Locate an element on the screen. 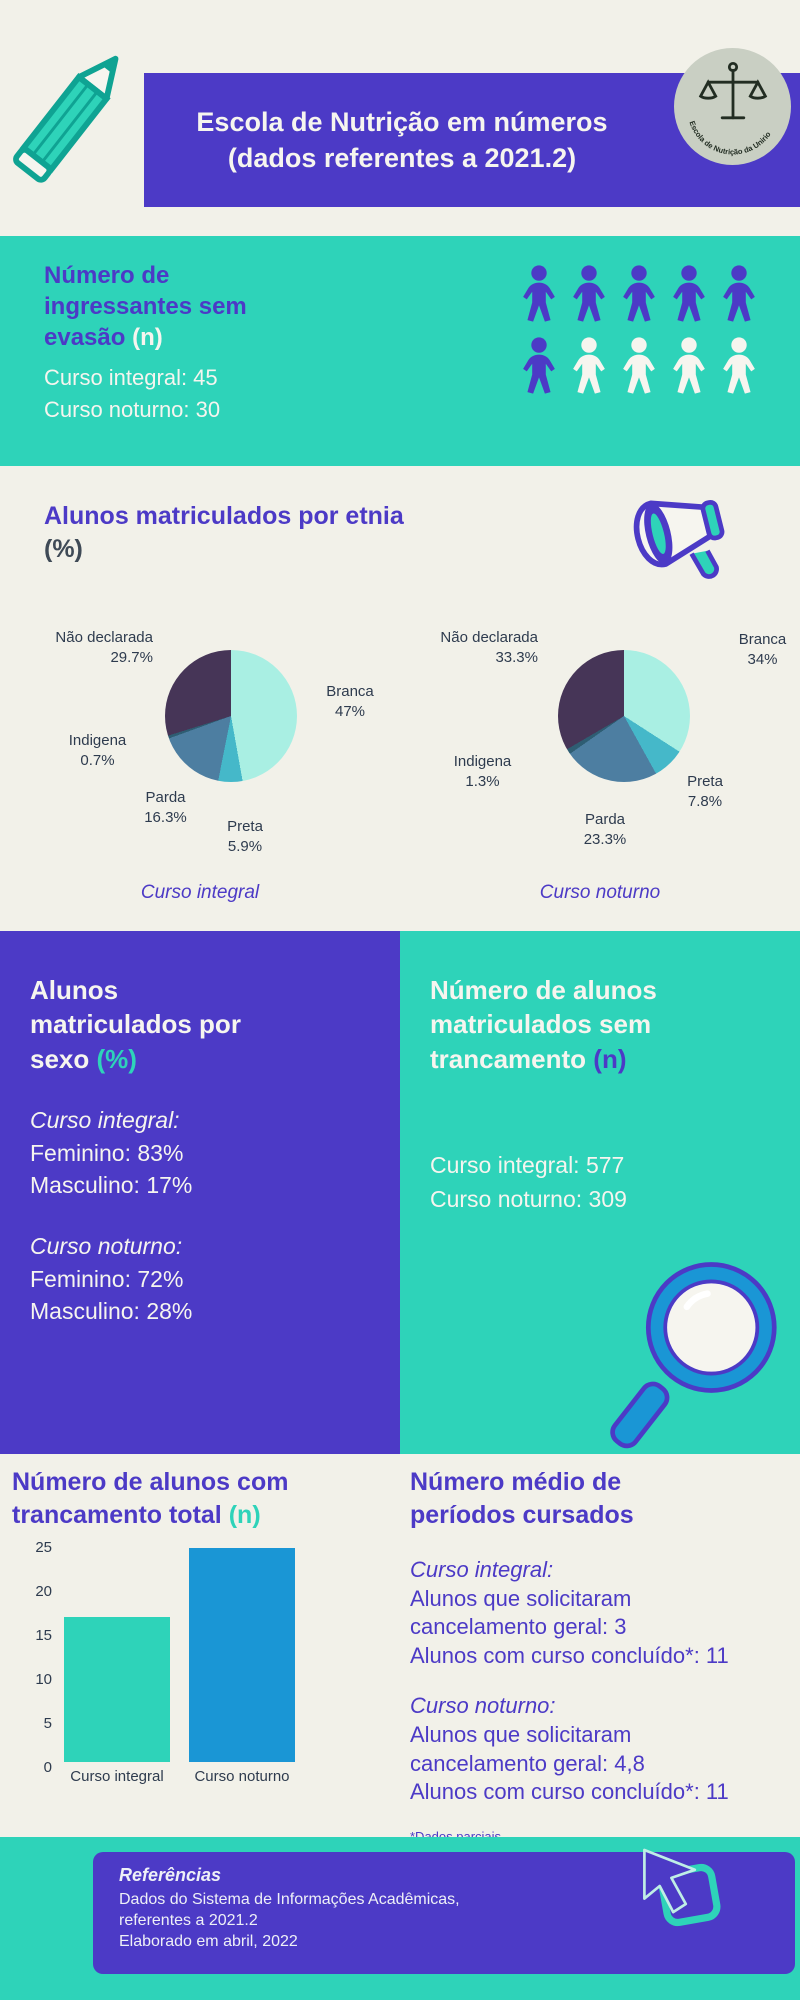 This screenshot has height=2000, width=800. periodos-title: Número médio de períodos cursados is located at coordinates (522, 1498).